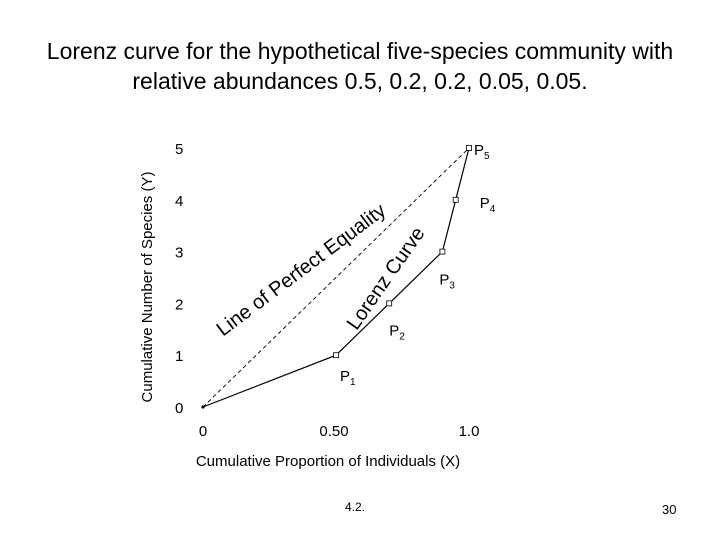 The width and height of the screenshot is (720, 540). What do you see at coordinates (397, 332) in the screenshot?
I see `point-label-p2: P2` at bounding box center [397, 332].